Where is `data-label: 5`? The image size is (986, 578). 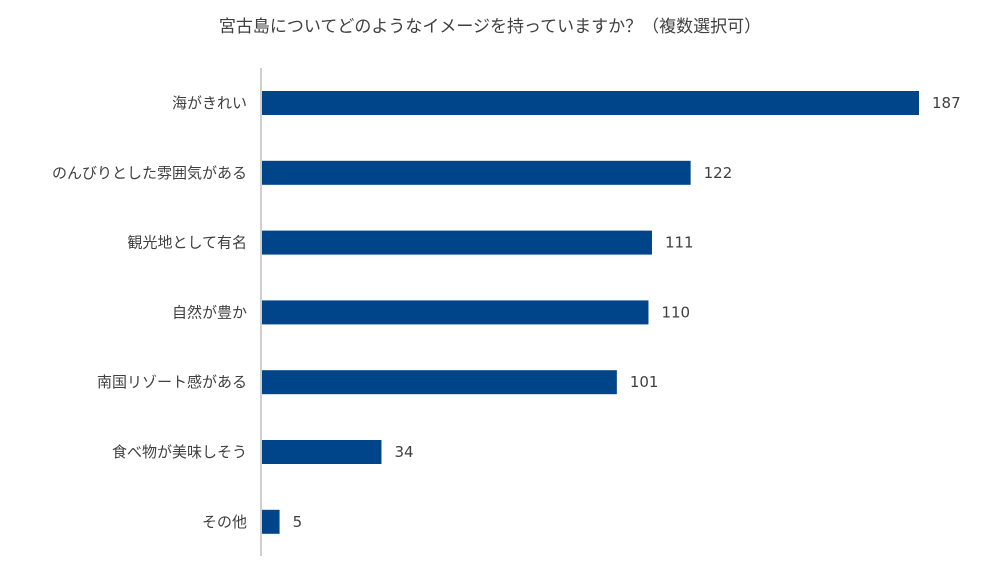 data-label: 5 is located at coordinates (298, 522).